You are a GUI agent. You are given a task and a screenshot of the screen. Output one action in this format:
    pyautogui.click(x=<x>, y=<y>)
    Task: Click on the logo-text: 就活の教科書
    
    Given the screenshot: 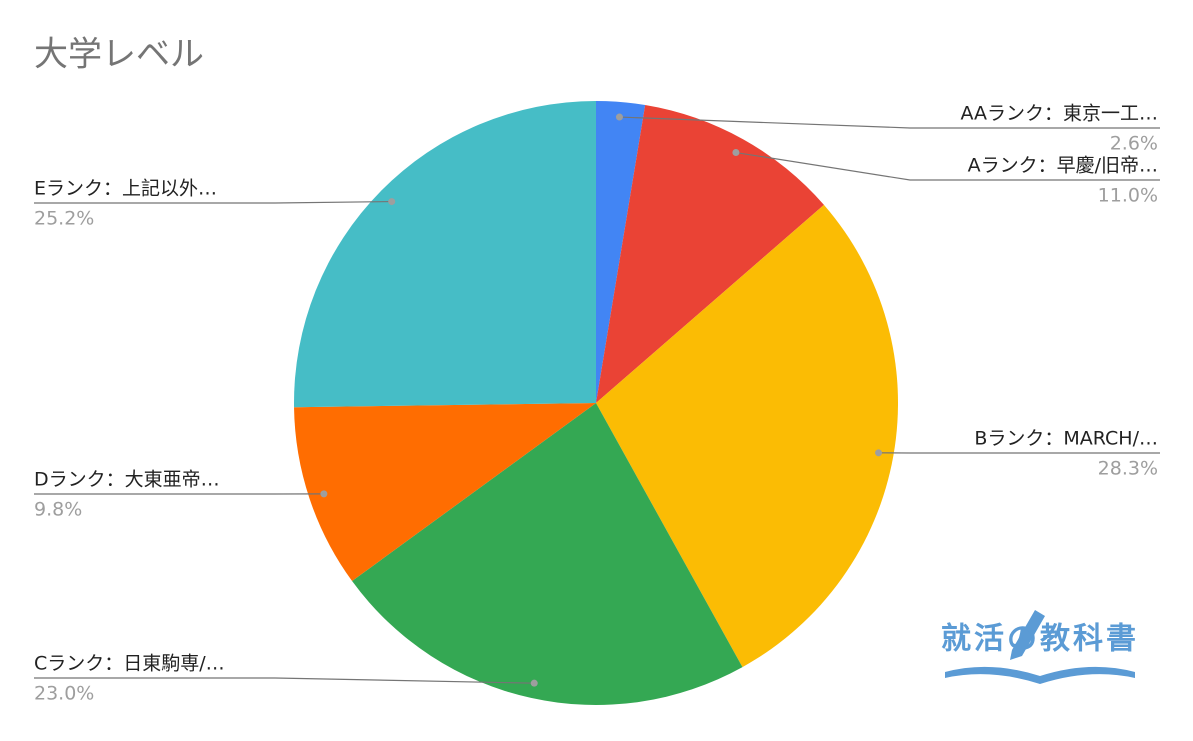 What is the action you would take?
    pyautogui.click(x=1040, y=639)
    